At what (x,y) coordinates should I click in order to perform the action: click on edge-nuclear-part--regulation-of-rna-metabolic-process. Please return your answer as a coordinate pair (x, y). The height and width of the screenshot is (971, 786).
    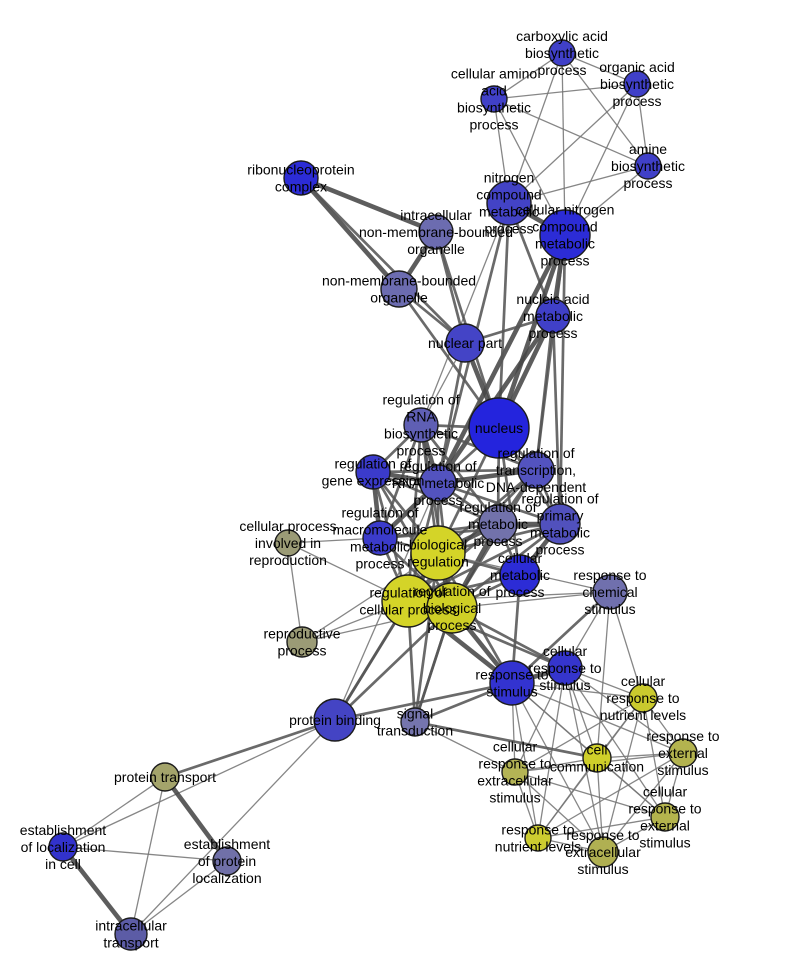
    Looking at the image, I should click on (451, 413).